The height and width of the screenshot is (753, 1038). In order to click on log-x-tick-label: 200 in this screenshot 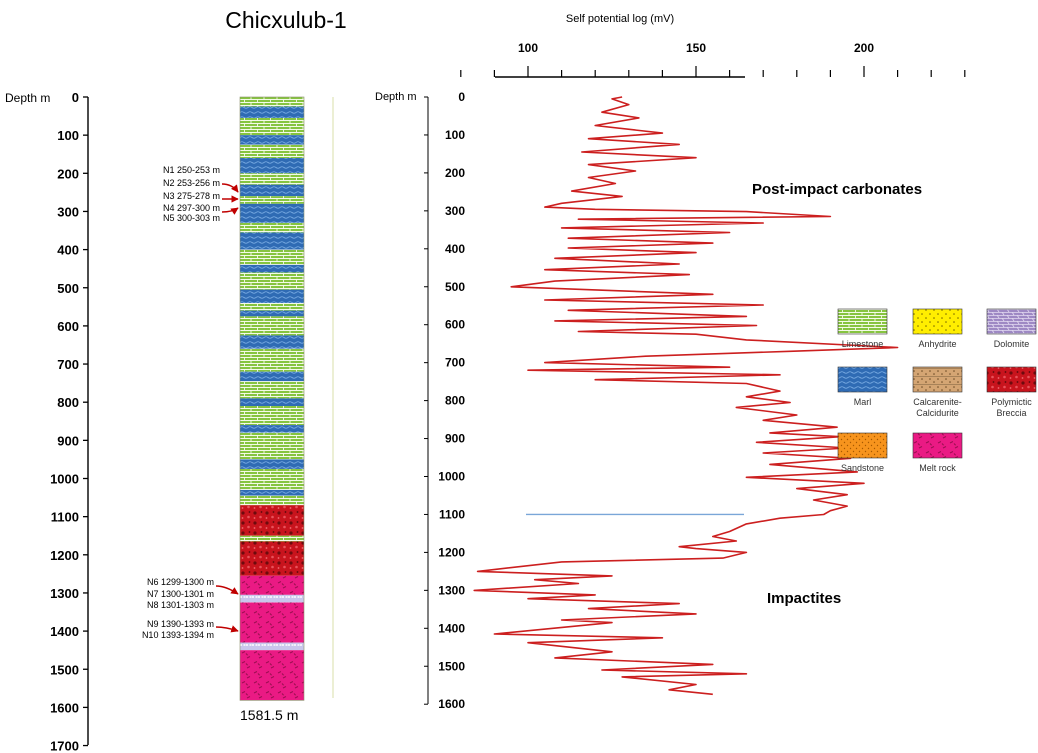, I will do `click(864, 48)`.